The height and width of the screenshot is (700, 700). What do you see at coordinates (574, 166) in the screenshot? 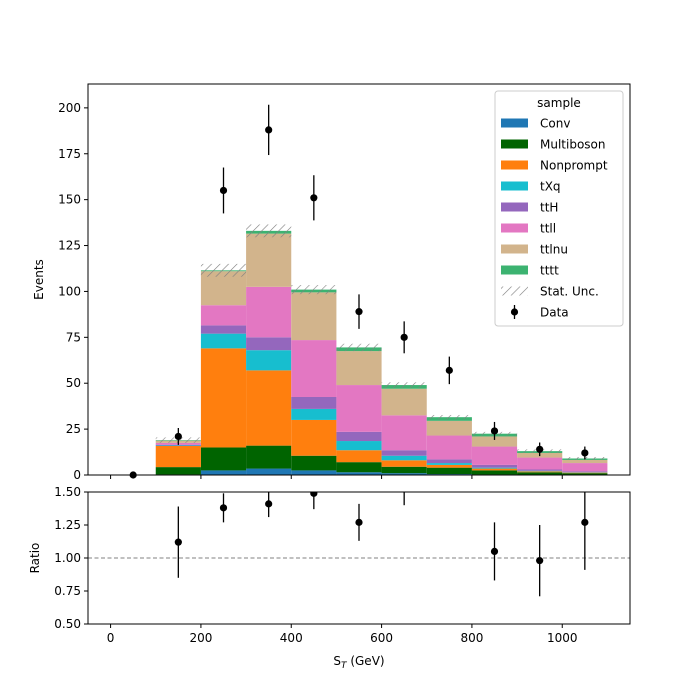
I see `legend-label-nonprompt: Nonprompt` at bounding box center [574, 166].